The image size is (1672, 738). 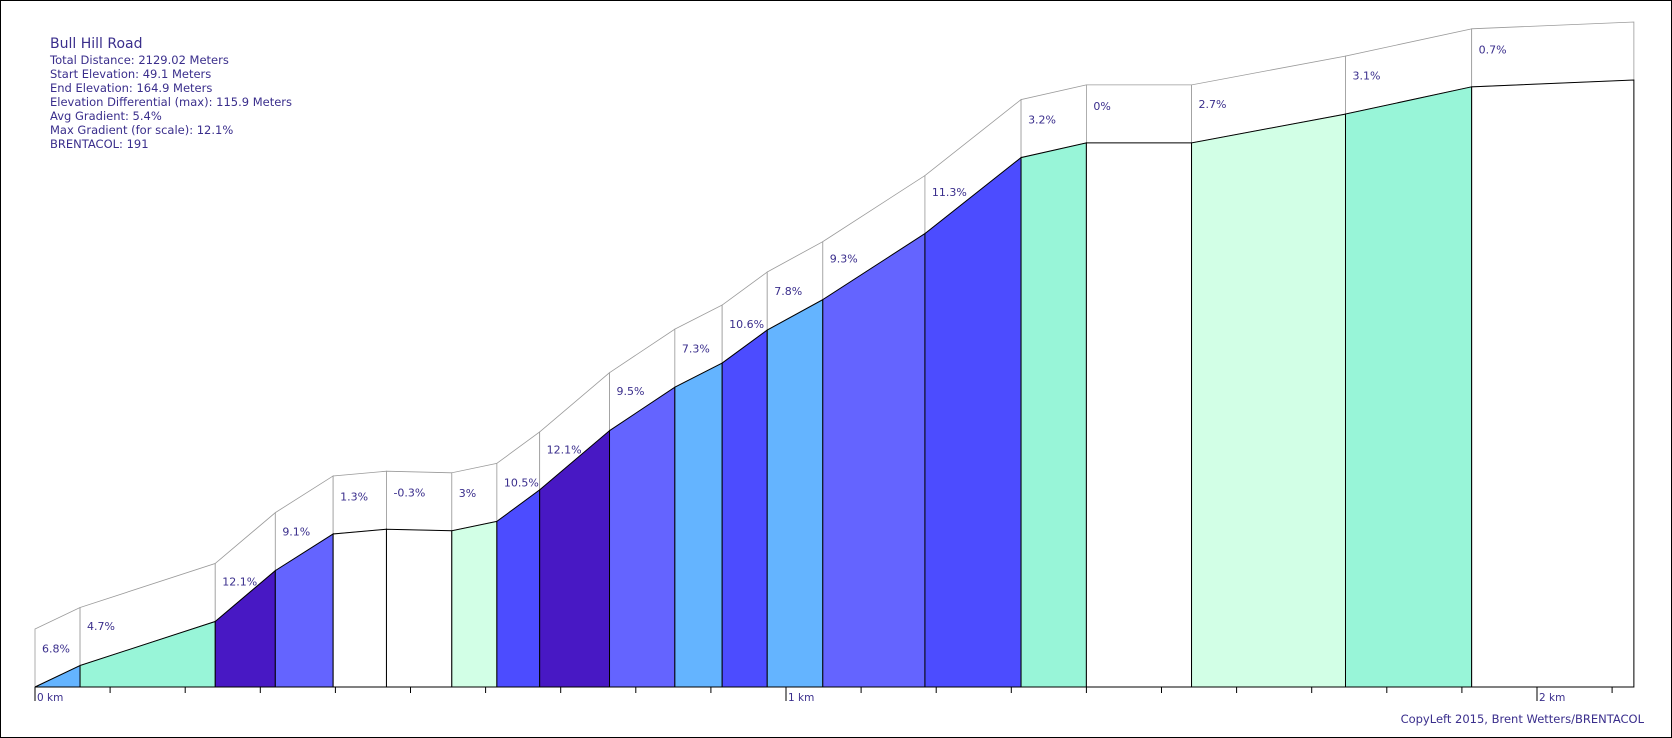 What do you see at coordinates (101, 626) in the screenshot?
I see `gradient-label: 4.7%` at bounding box center [101, 626].